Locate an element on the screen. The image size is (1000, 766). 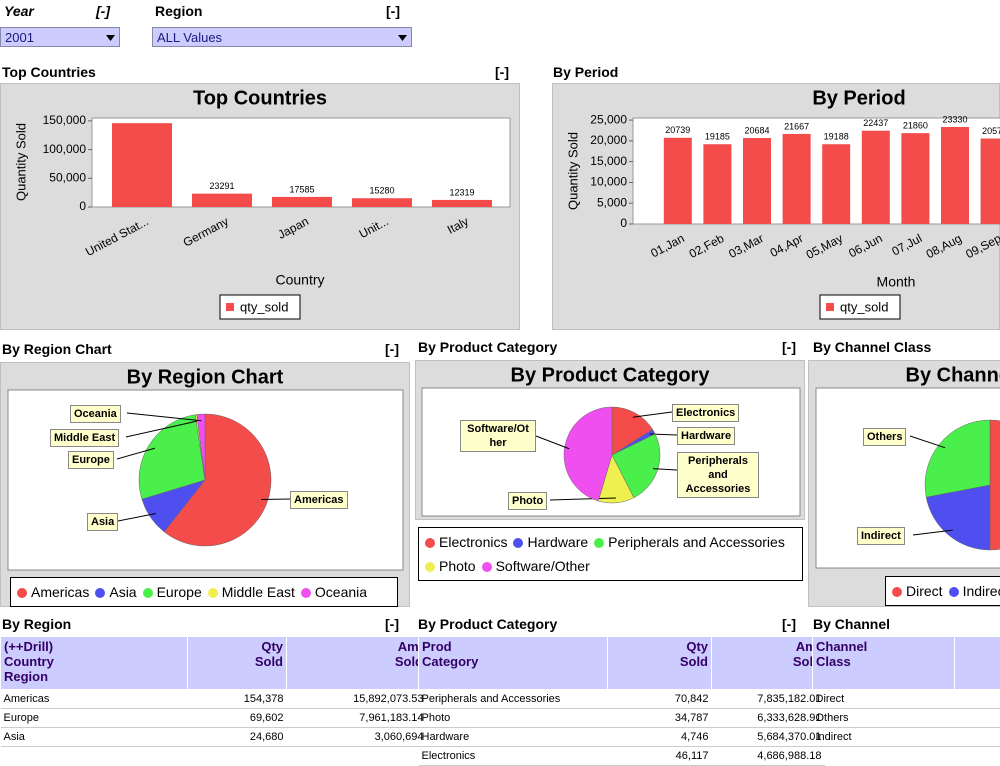
column-header: Prod Category is located at coordinates (513, 663).